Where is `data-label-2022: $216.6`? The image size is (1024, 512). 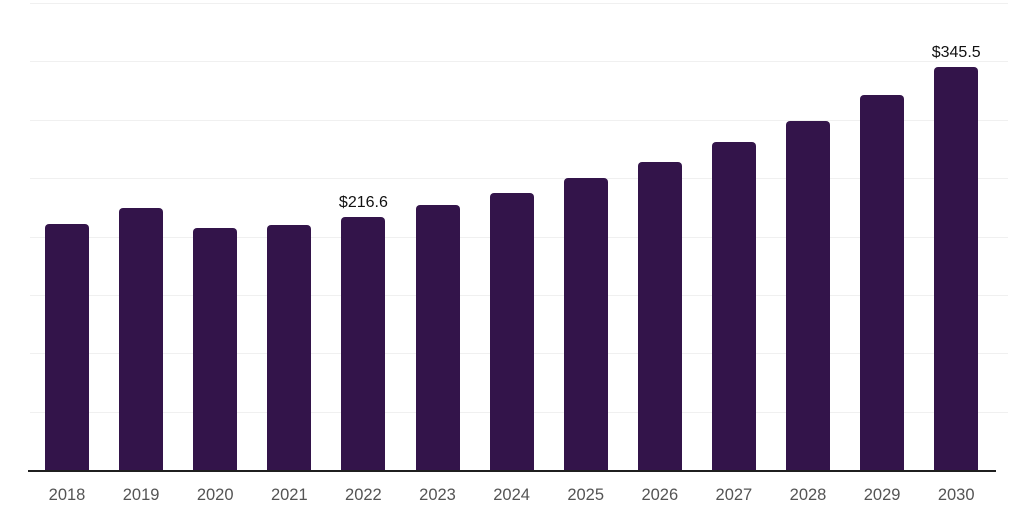 data-label-2022: $216.6 is located at coordinates (363, 203).